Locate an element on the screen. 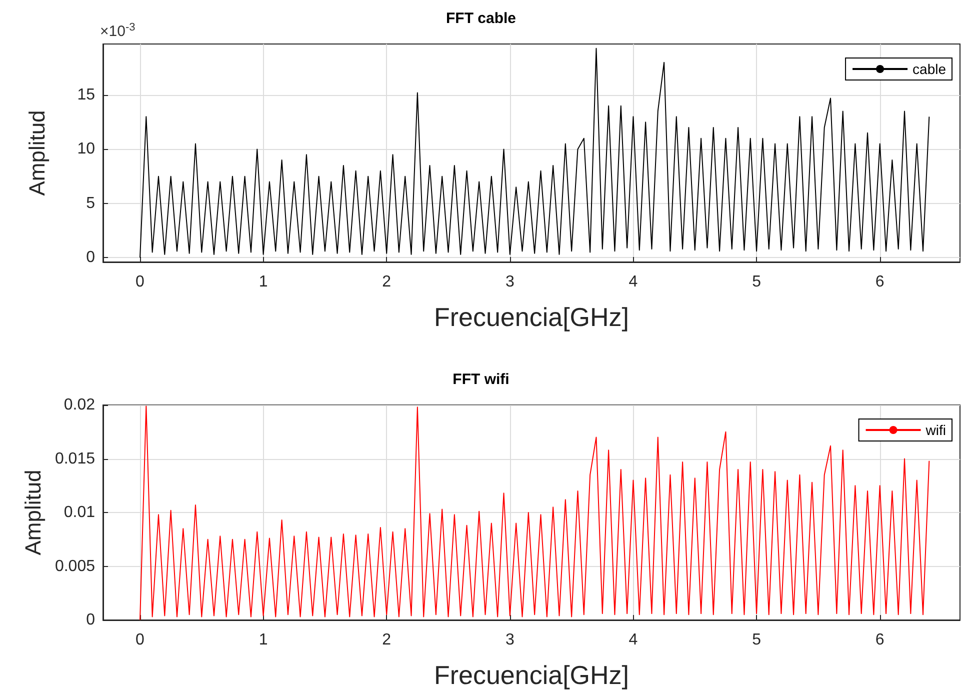  y-tick-label: 0.01 is located at coordinates (80, 512).